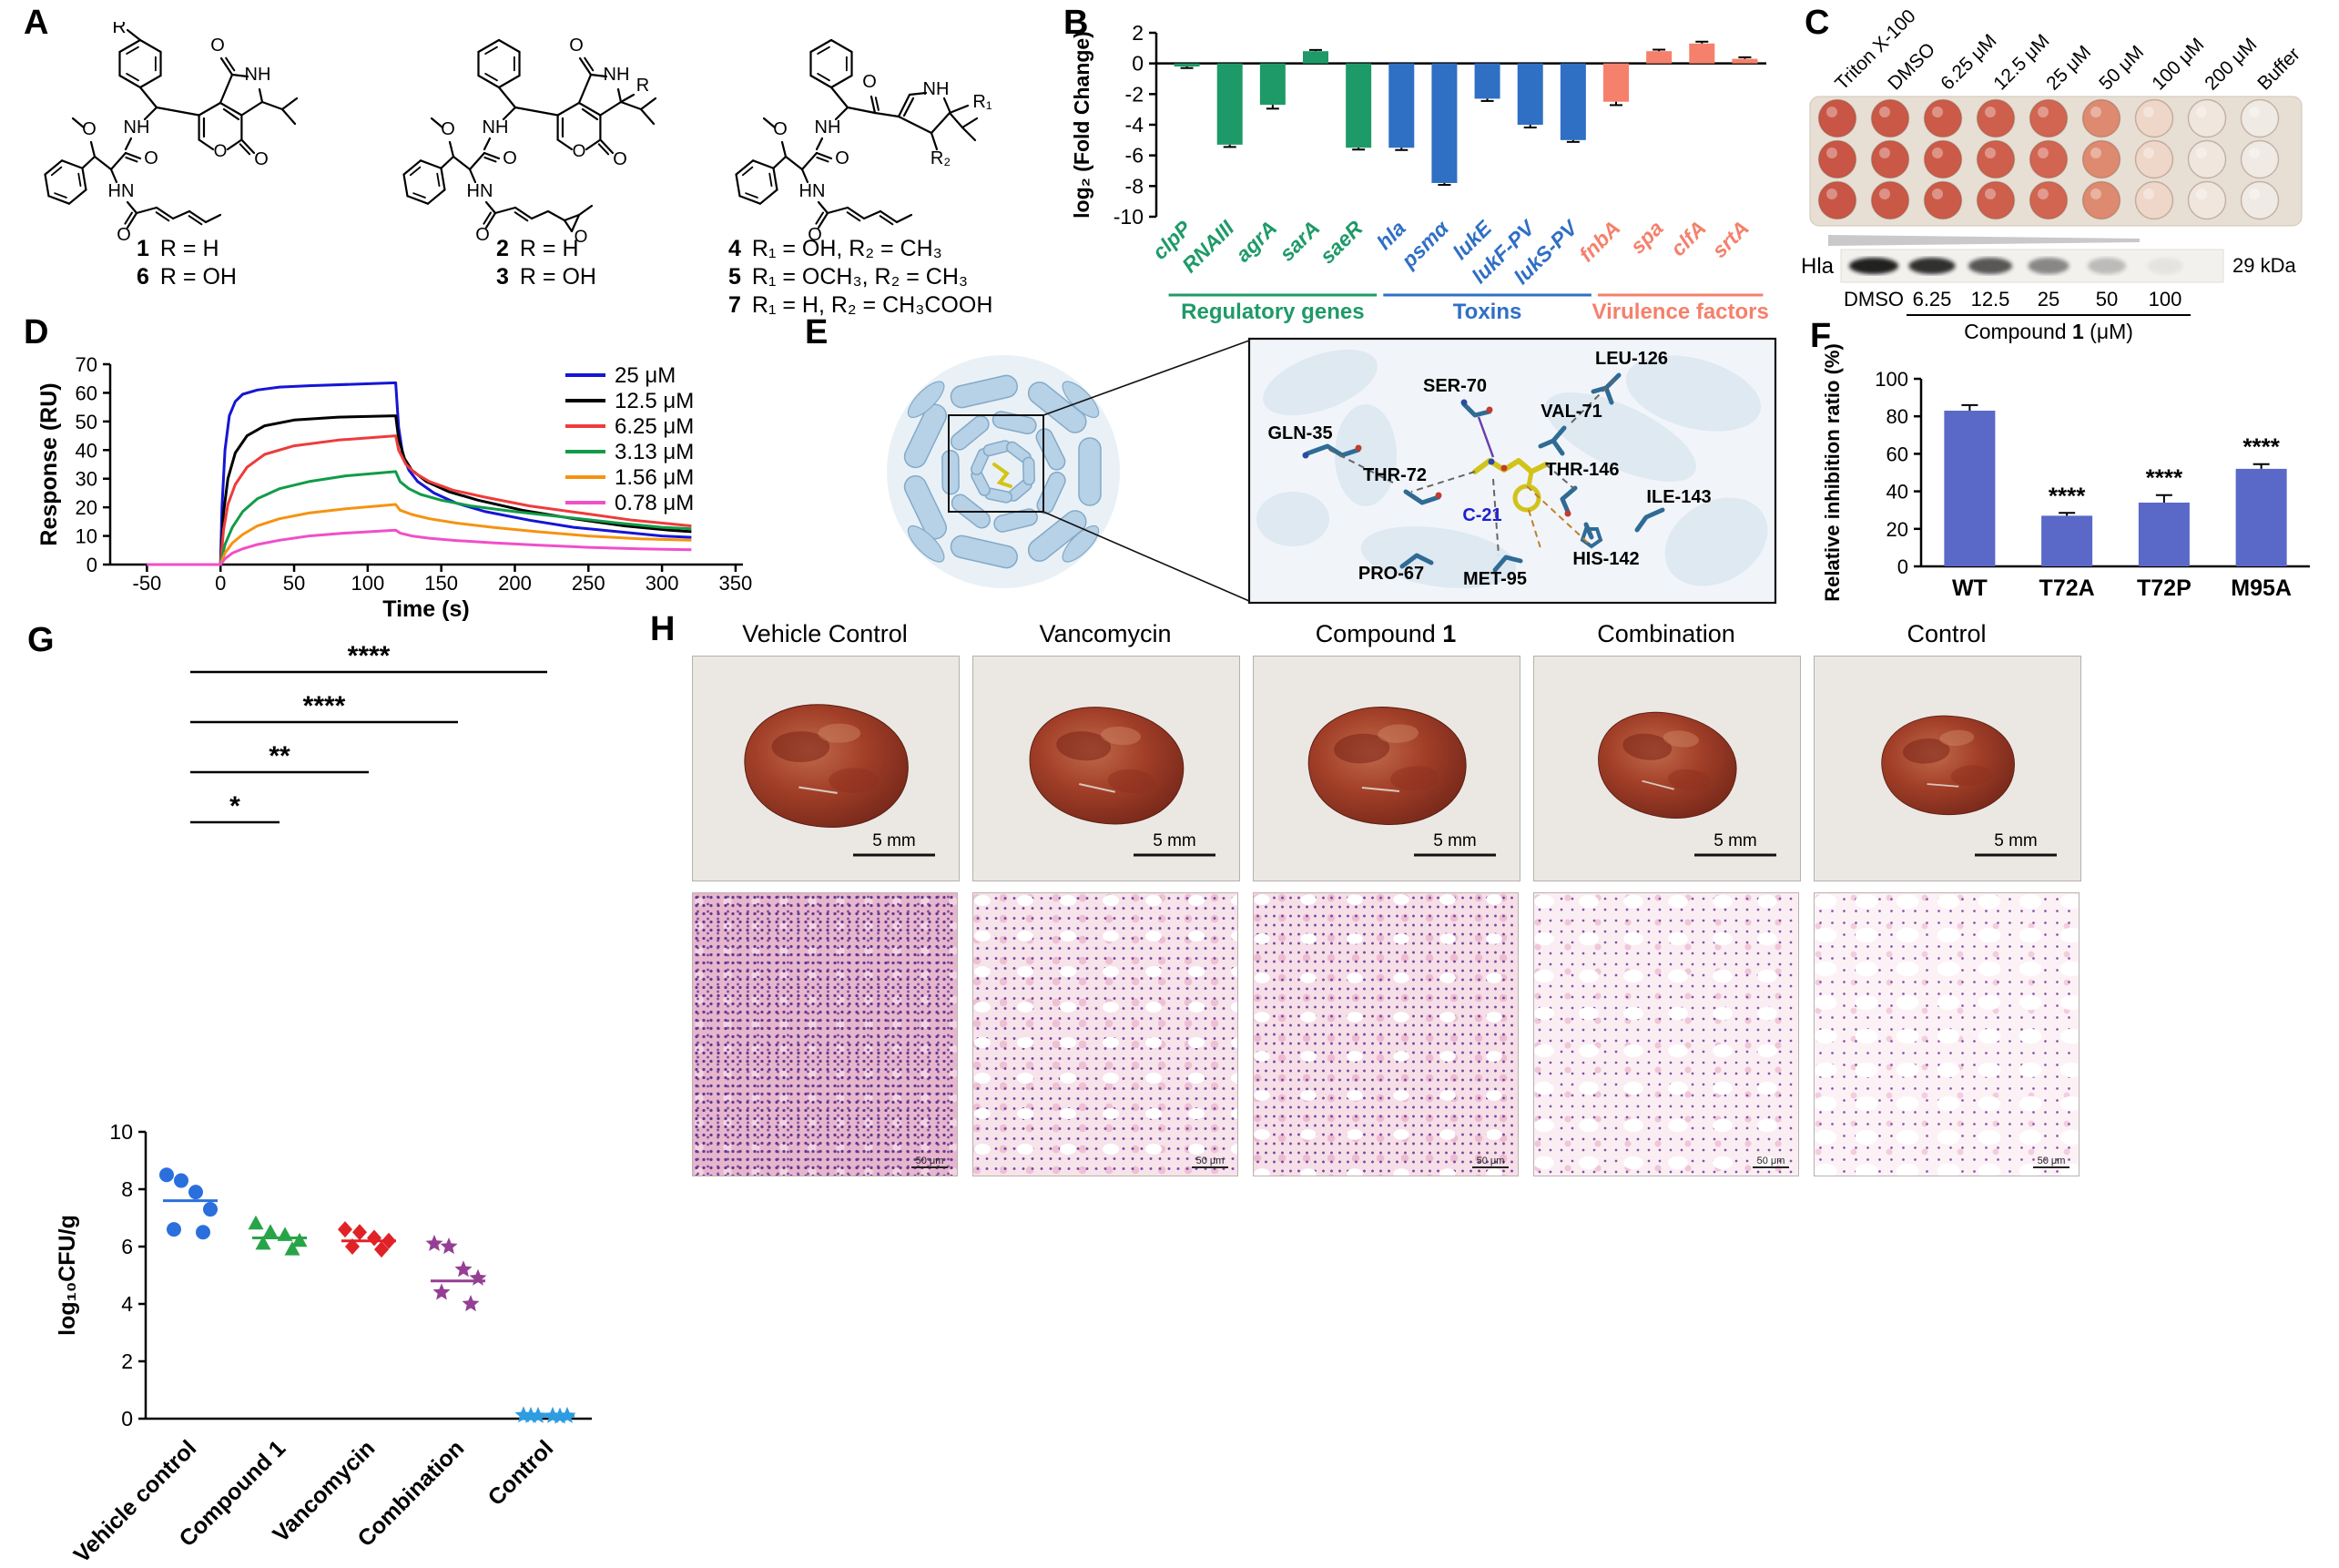  What do you see at coordinates (127, 1247) in the screenshot?
I see `svg-text: 6` at bounding box center [127, 1247].